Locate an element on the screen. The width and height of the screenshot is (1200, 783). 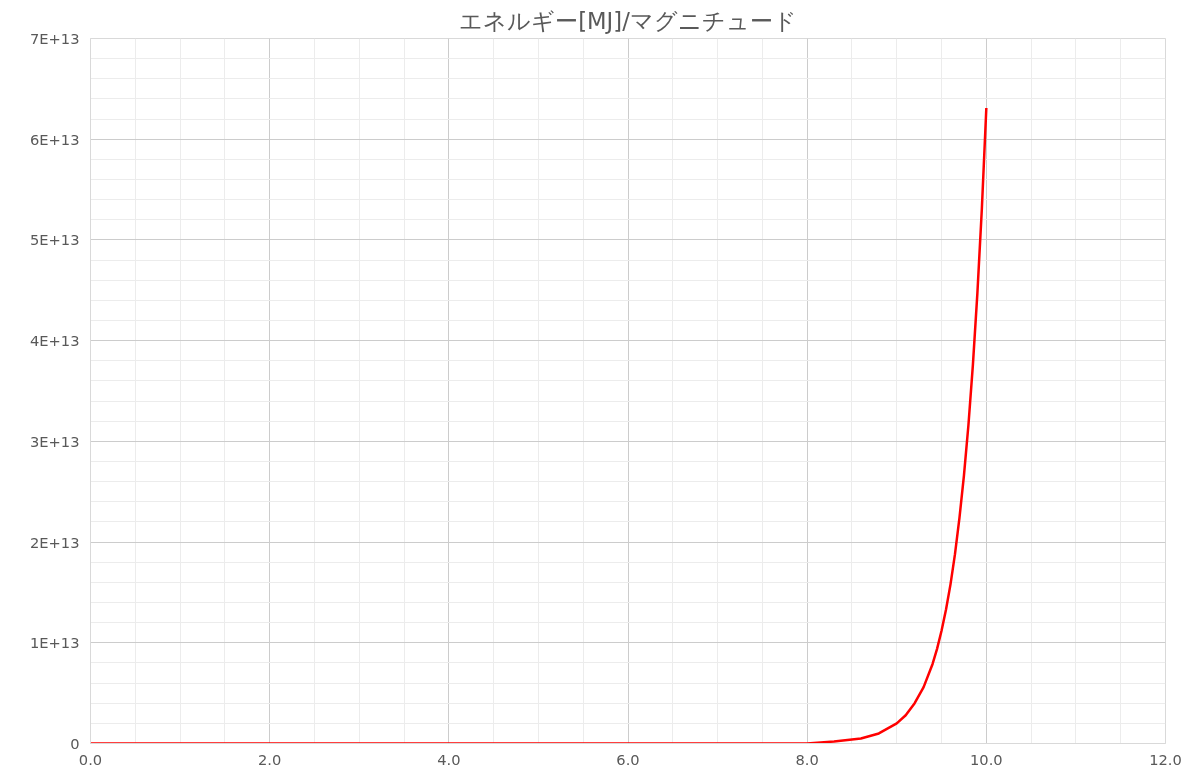
chart-title: エネルギー[MJ]/マグニチュード is located at coordinates (628, 20).